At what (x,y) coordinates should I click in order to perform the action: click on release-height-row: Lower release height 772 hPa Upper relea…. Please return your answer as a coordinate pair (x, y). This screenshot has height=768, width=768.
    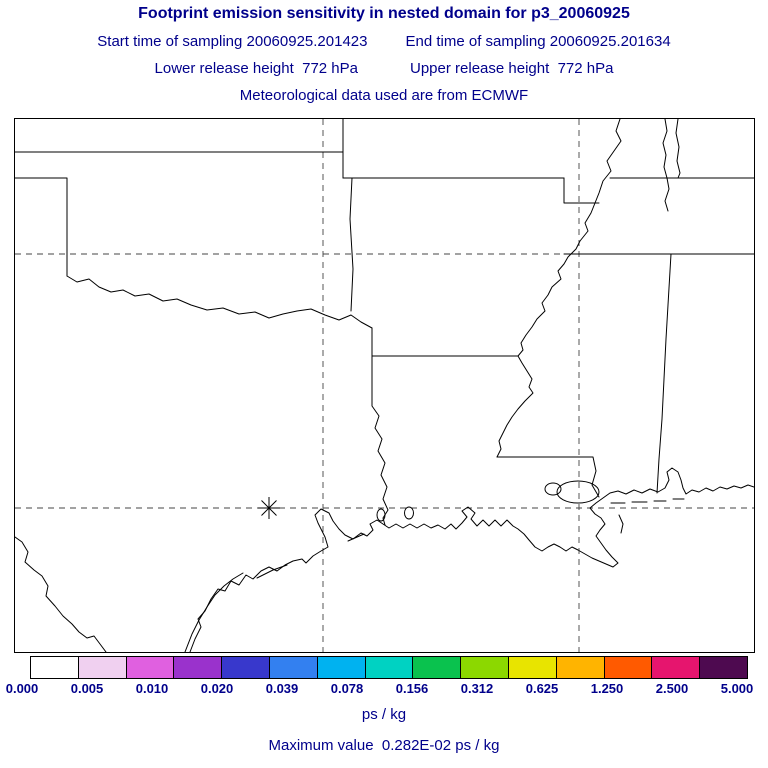
    Looking at the image, I should click on (384, 68).